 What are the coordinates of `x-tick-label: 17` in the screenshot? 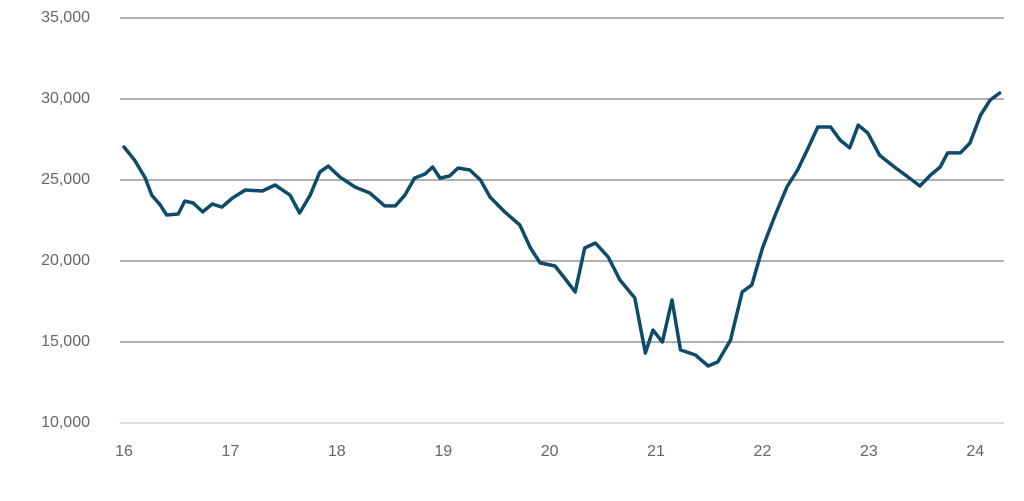 It's located at (231, 451).